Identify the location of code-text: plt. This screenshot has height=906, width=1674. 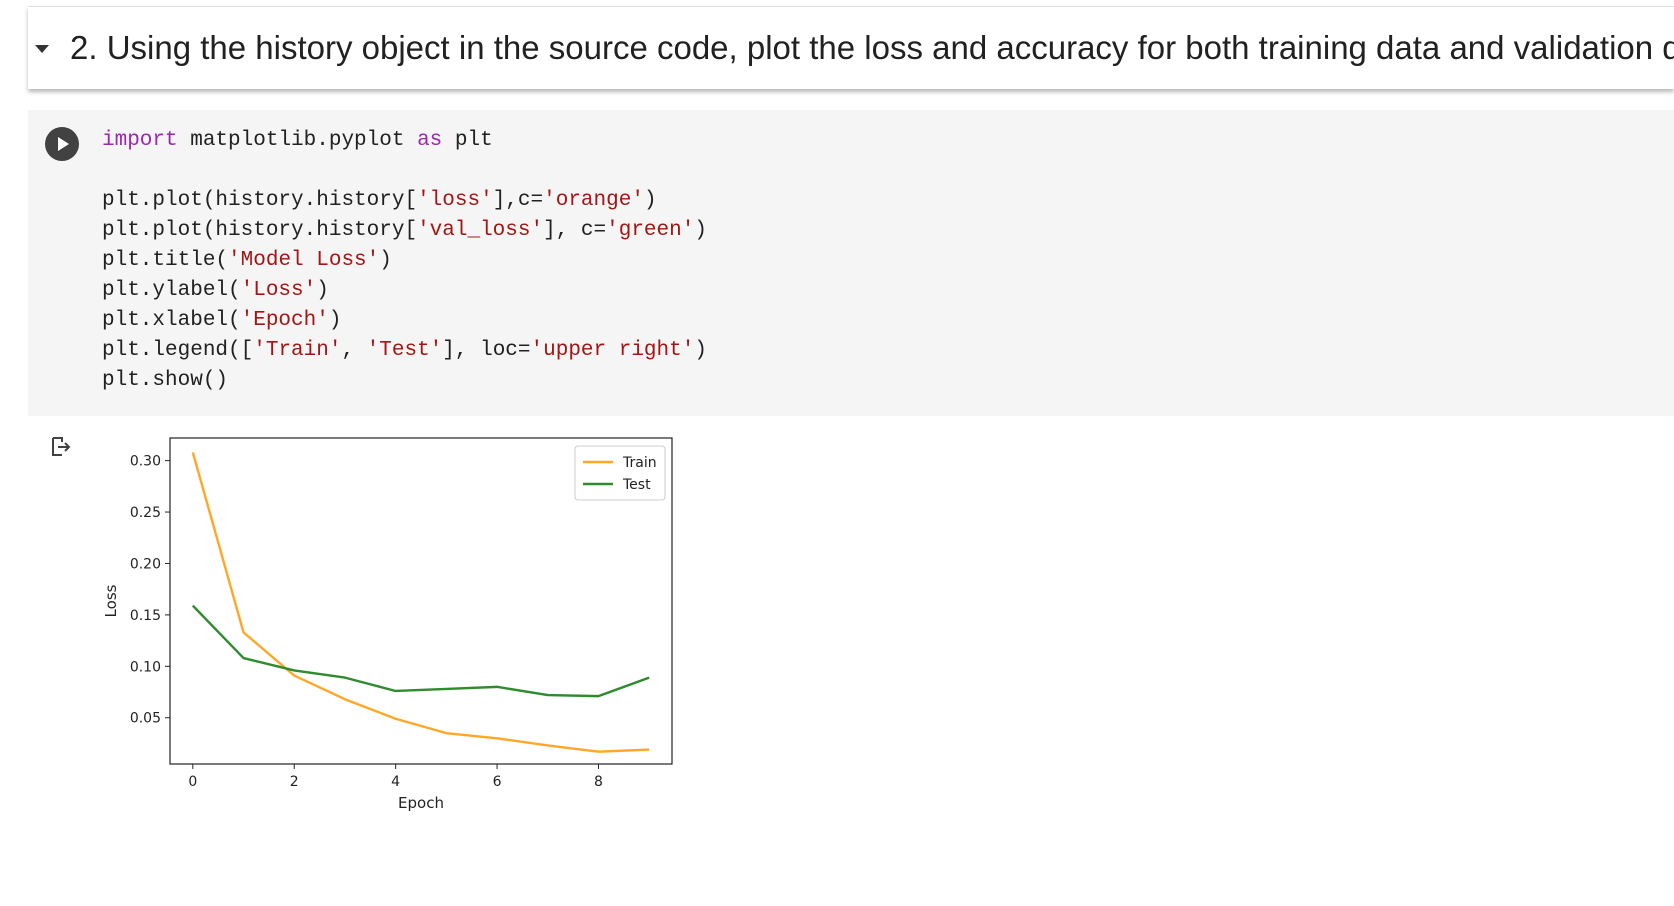
(467, 140).